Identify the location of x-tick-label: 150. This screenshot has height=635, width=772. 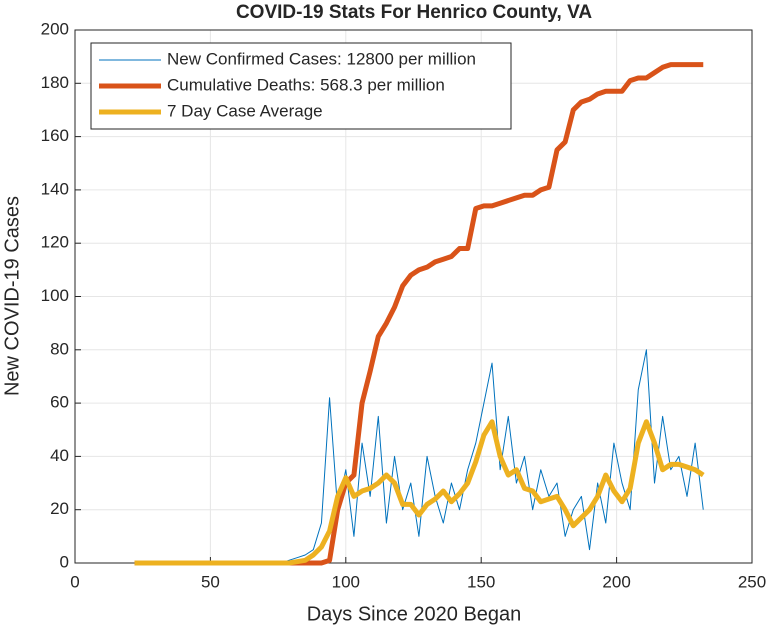
(481, 581).